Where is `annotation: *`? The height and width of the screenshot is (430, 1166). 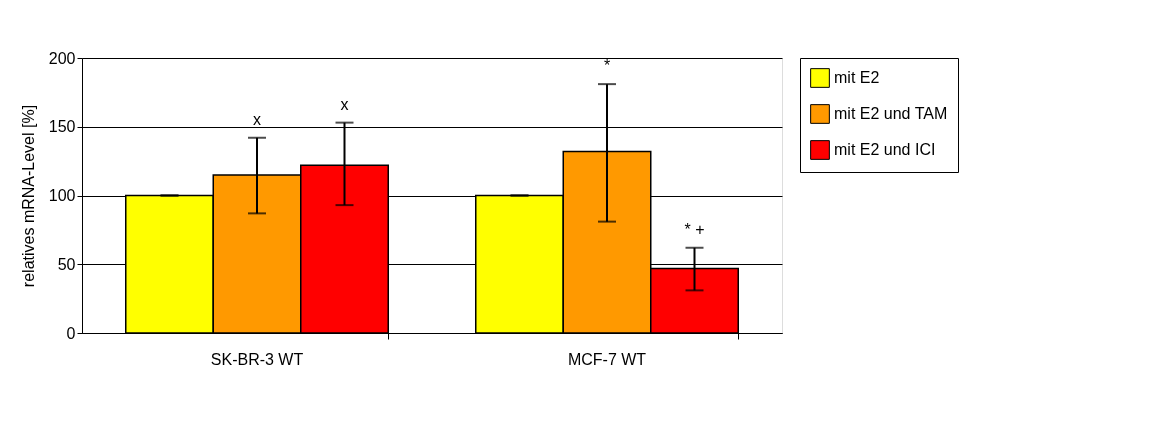
annotation: * is located at coordinates (607, 66).